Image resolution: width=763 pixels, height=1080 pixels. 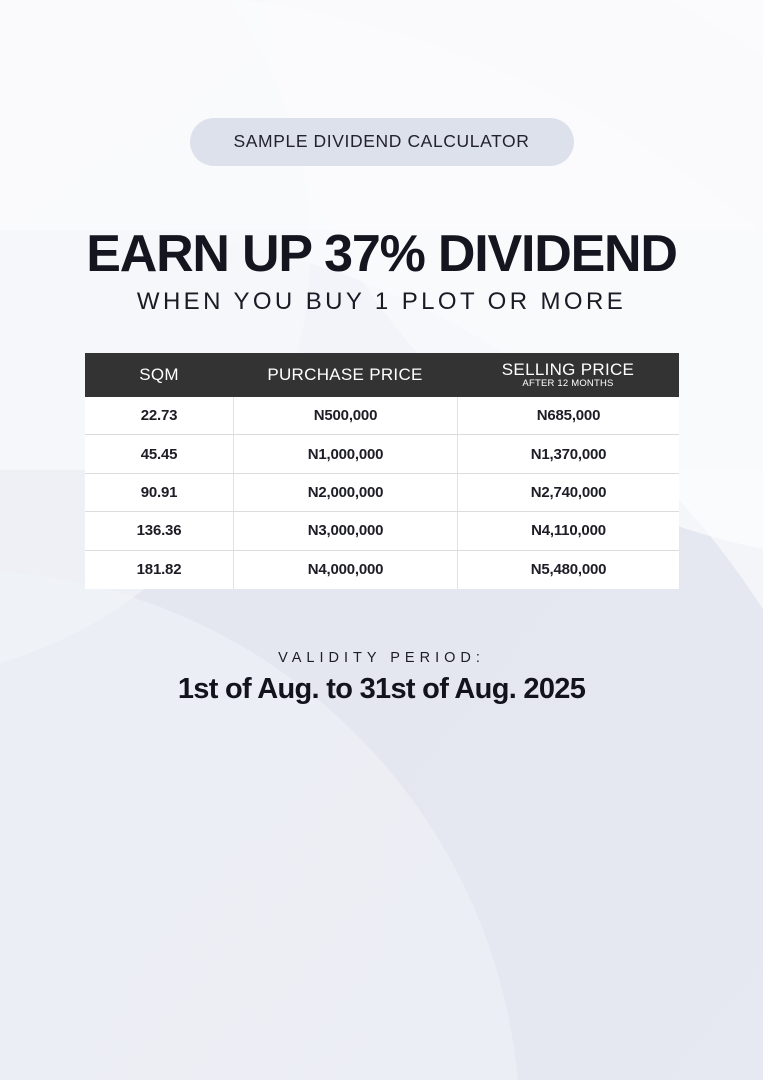 What do you see at coordinates (568, 416) in the screenshot?
I see `cell-selling: N685,000` at bounding box center [568, 416].